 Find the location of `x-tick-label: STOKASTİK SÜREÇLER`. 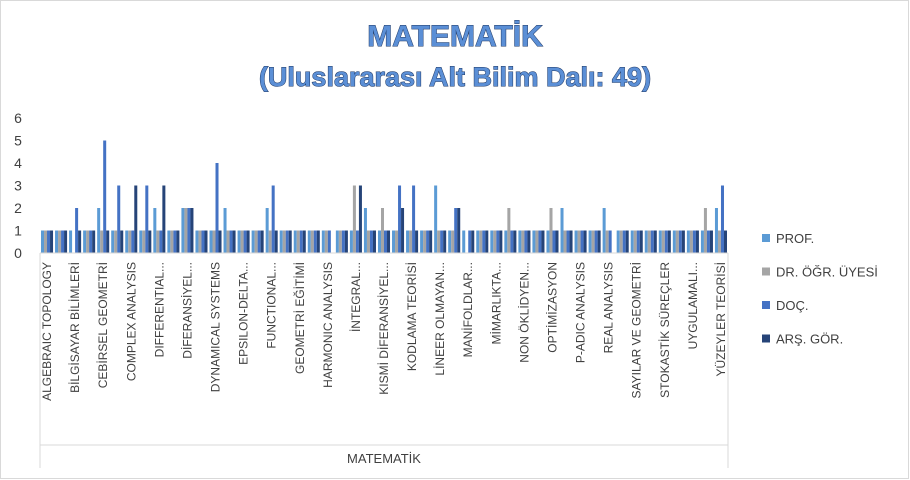

x-tick-label: STOKASTİK SÜREÇLER is located at coordinates (665, 330).